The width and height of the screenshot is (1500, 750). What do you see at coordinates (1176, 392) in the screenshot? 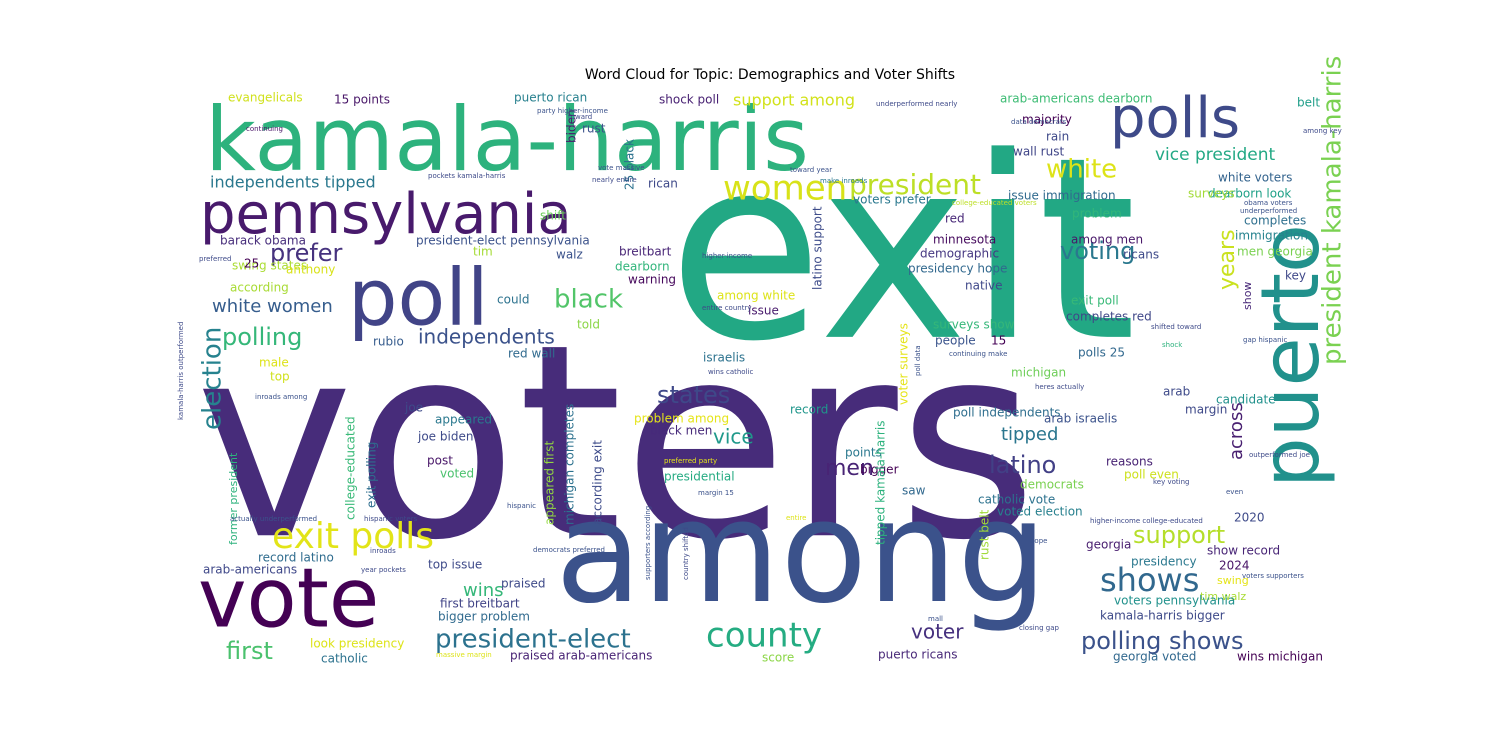
I see `word-arab: arab` at bounding box center [1176, 392].